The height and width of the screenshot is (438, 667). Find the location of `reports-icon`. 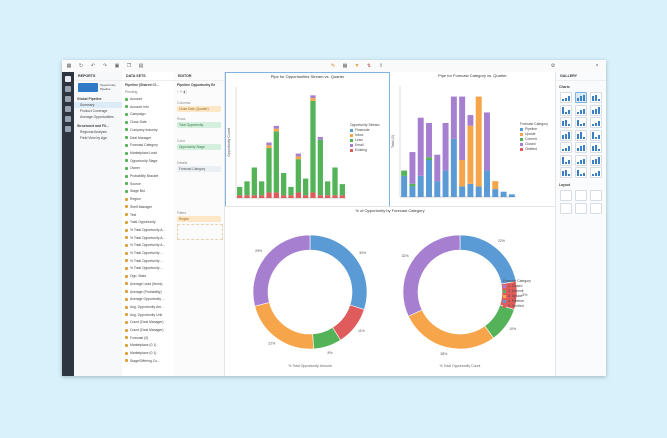

reports-icon is located at coordinates (68, 79).